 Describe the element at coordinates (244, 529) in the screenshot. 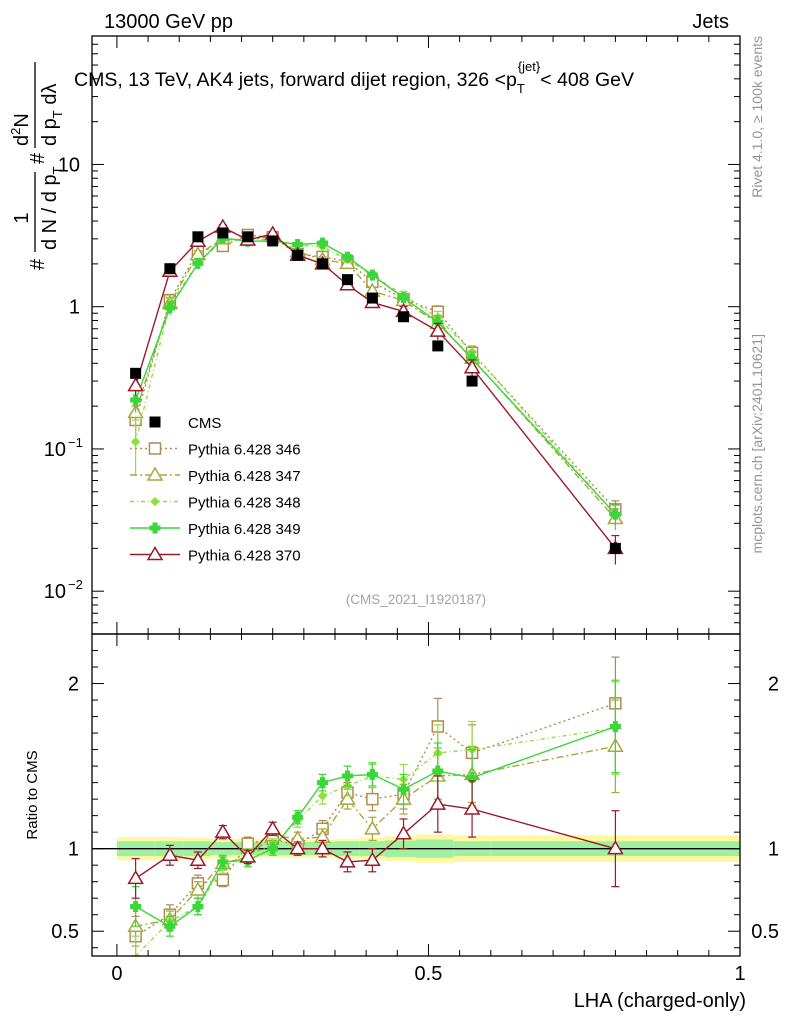

I see `legend-label-3: Pythia 6.428 349` at that location.